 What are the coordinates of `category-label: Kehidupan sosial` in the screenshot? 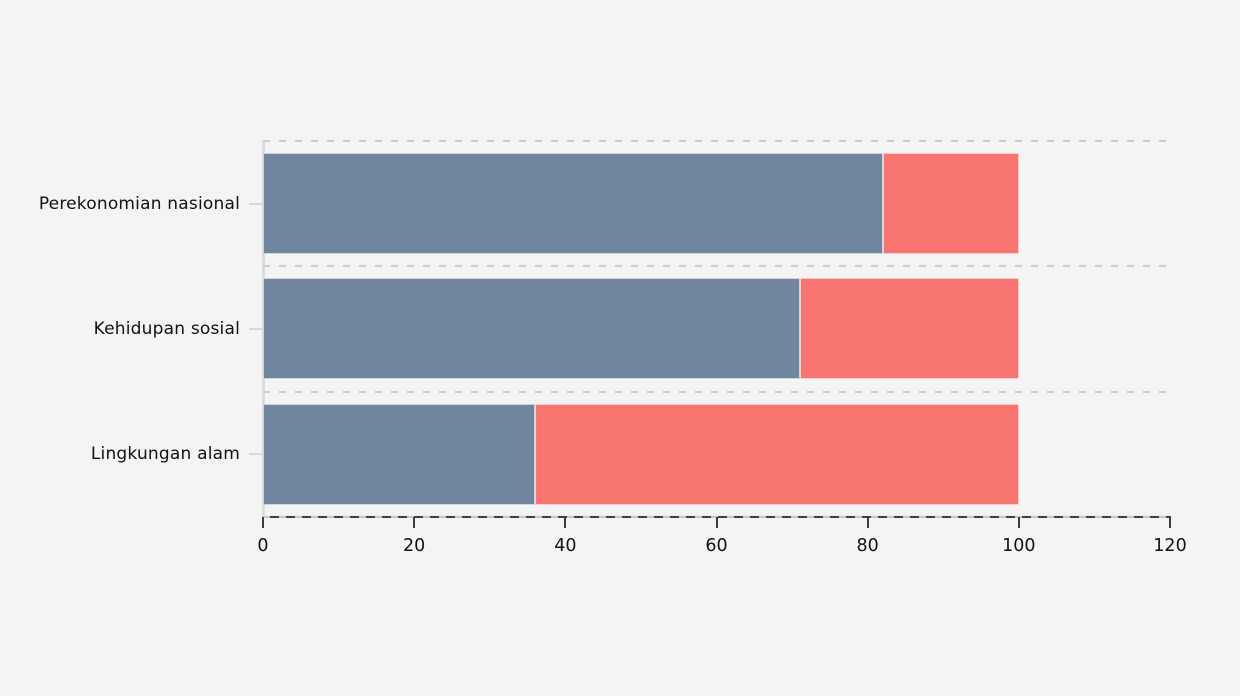 It's located at (166, 329).